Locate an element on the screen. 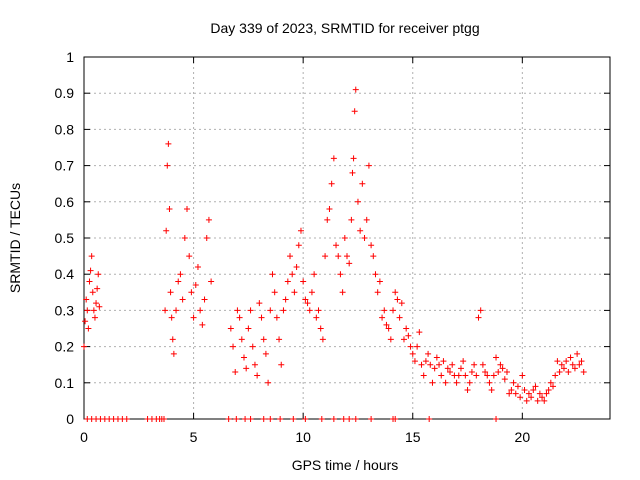  x-tick-label: 0 is located at coordinates (84, 437).